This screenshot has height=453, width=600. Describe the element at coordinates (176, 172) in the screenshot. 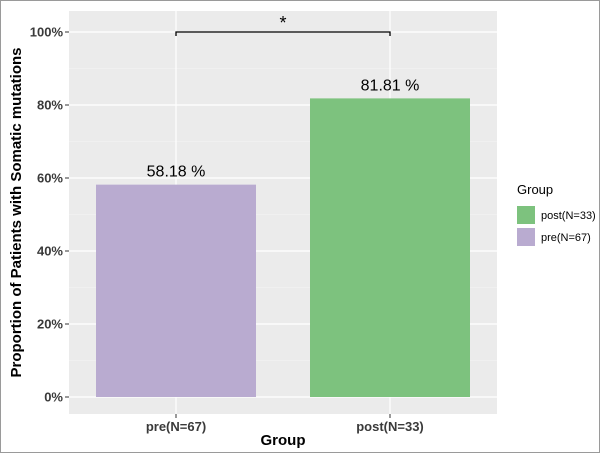

I see `data-label: 58.18 %` at that location.